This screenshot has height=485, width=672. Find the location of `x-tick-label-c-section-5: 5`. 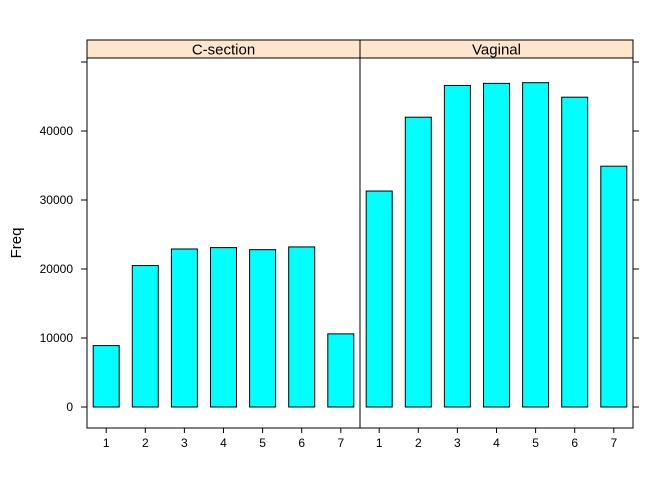

x-tick-label-c-section-5: 5 is located at coordinates (262, 443).